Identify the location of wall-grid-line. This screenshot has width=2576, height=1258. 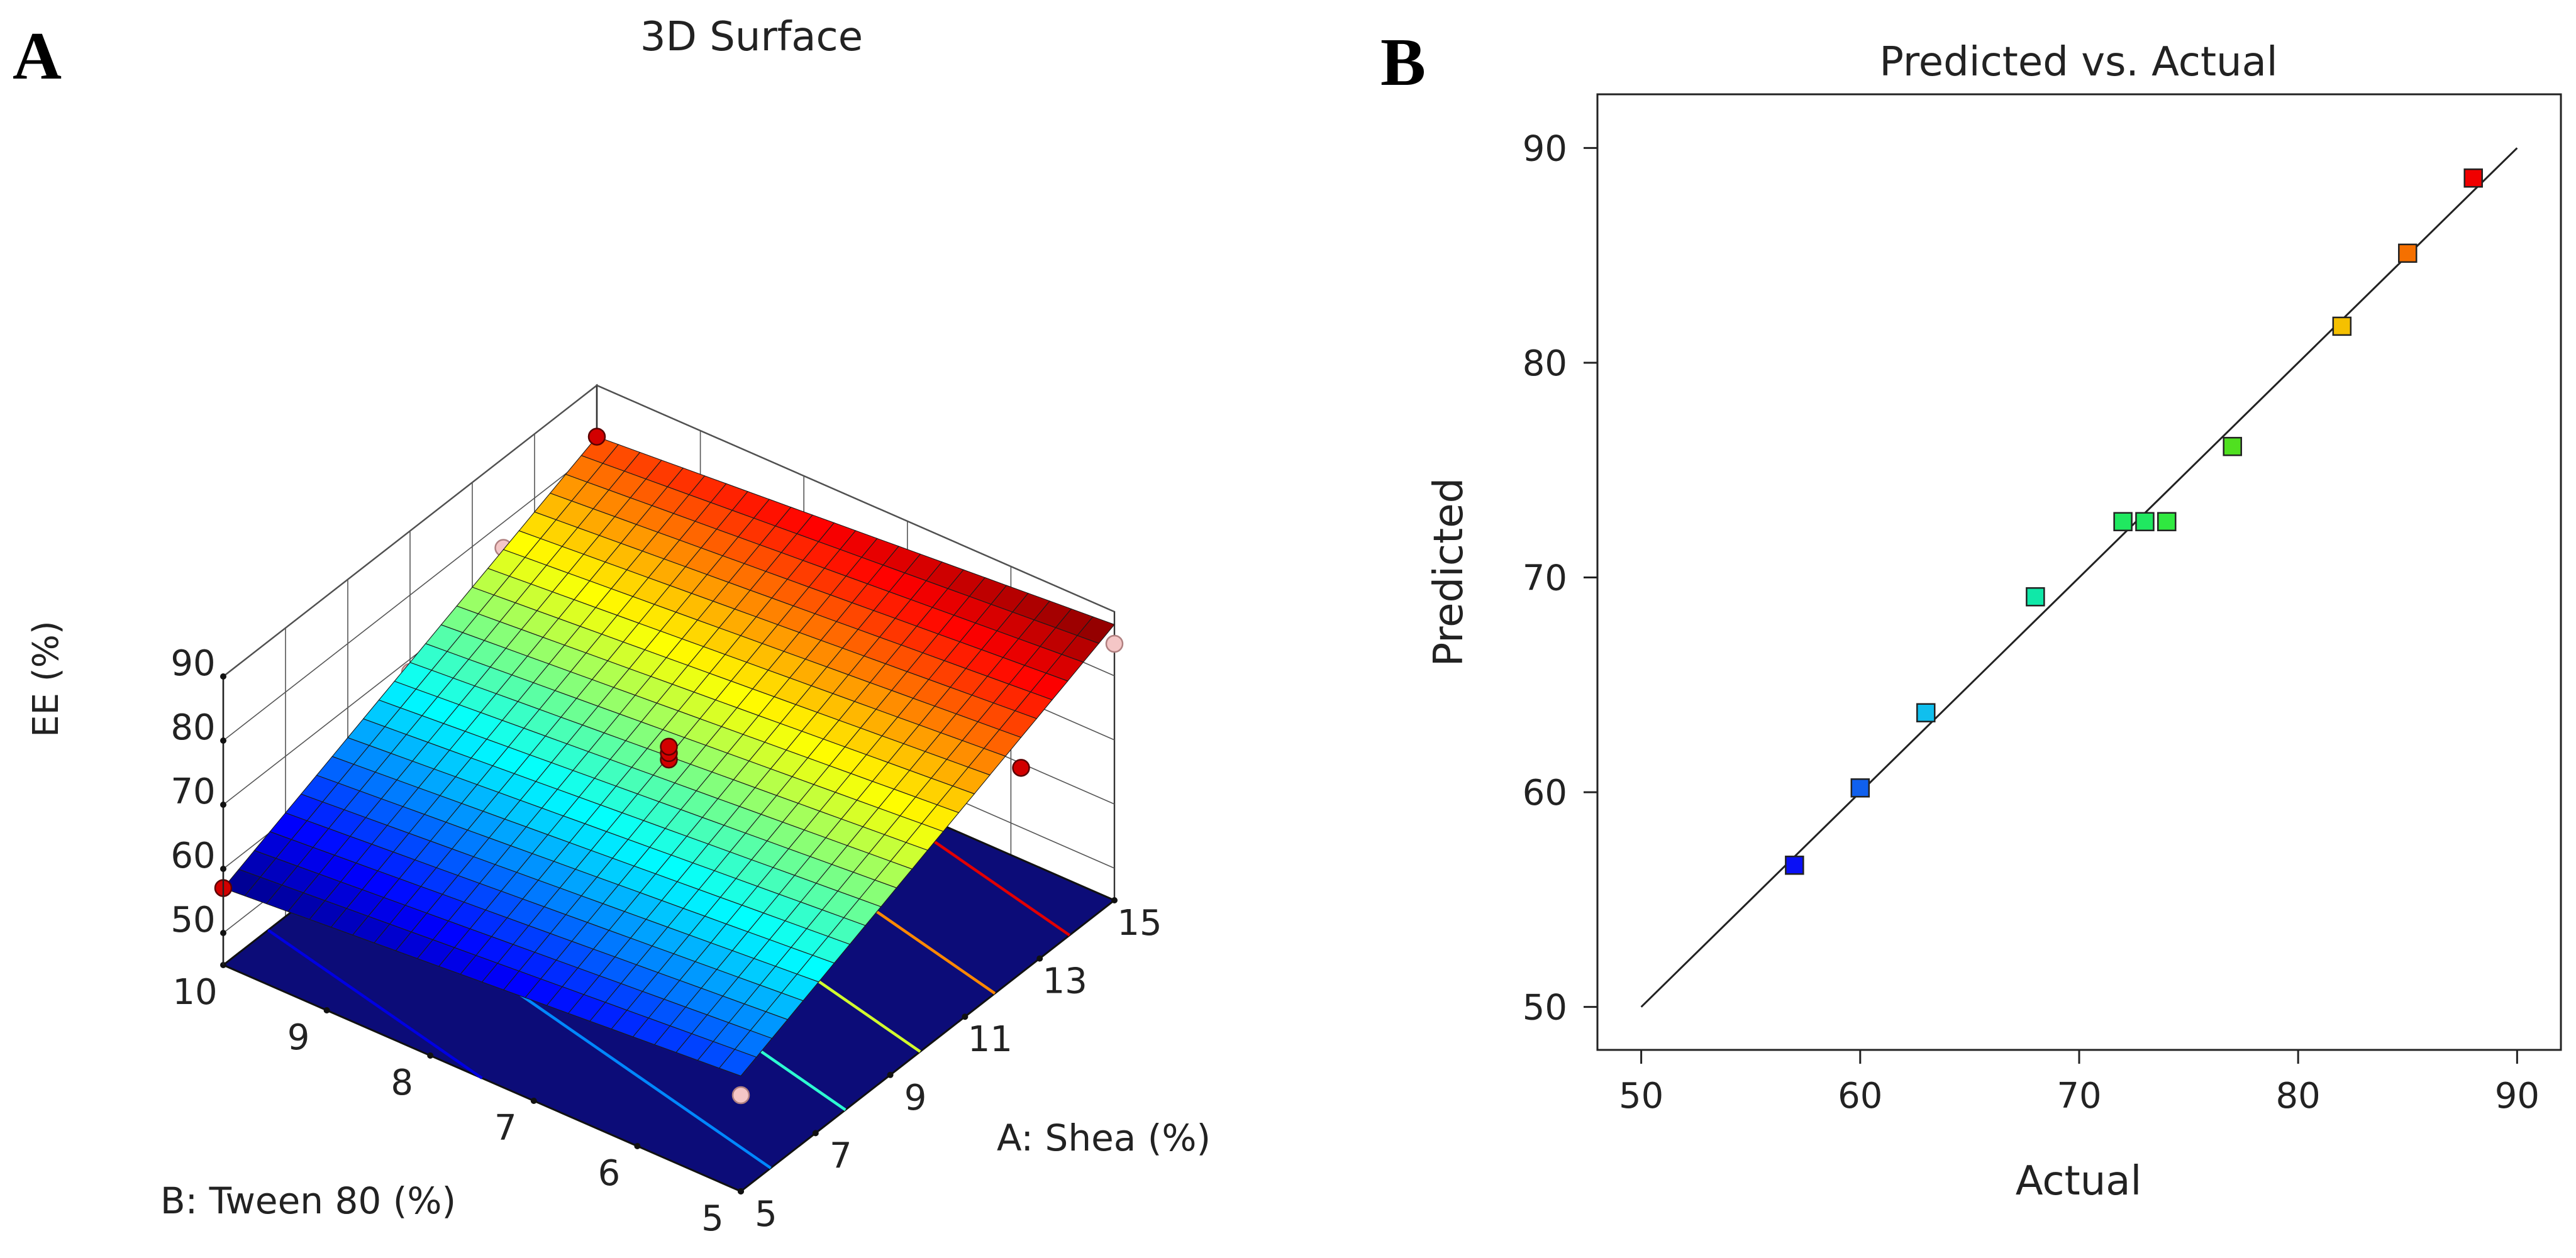
(669, 531).